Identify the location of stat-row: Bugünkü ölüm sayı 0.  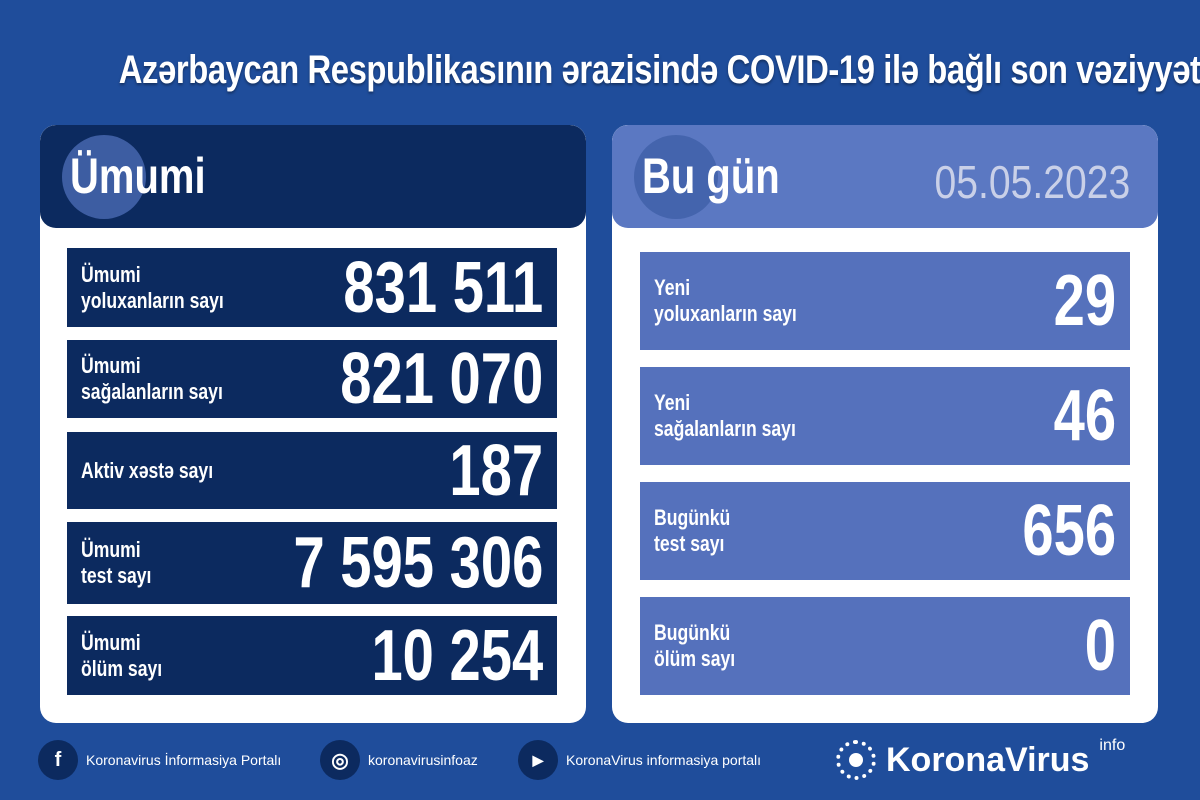
(885, 646).